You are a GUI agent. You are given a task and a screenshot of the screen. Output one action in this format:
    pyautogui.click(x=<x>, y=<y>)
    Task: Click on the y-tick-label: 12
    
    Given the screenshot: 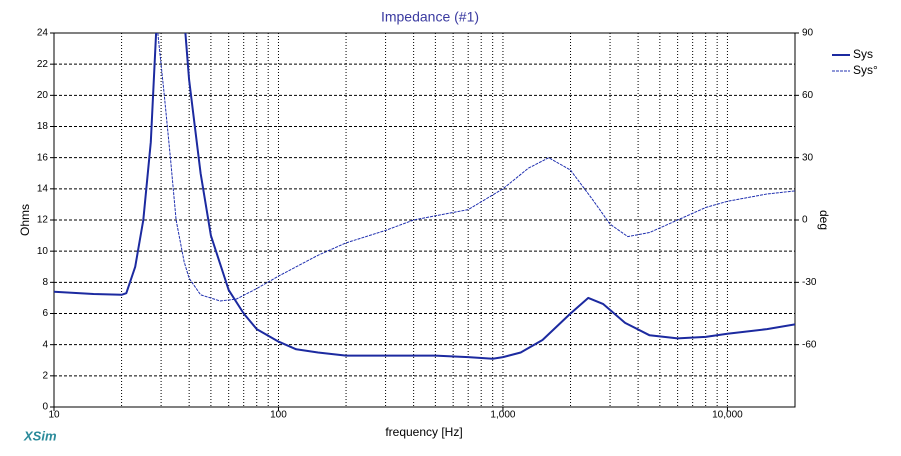 What is the action you would take?
    pyautogui.click(x=43, y=220)
    